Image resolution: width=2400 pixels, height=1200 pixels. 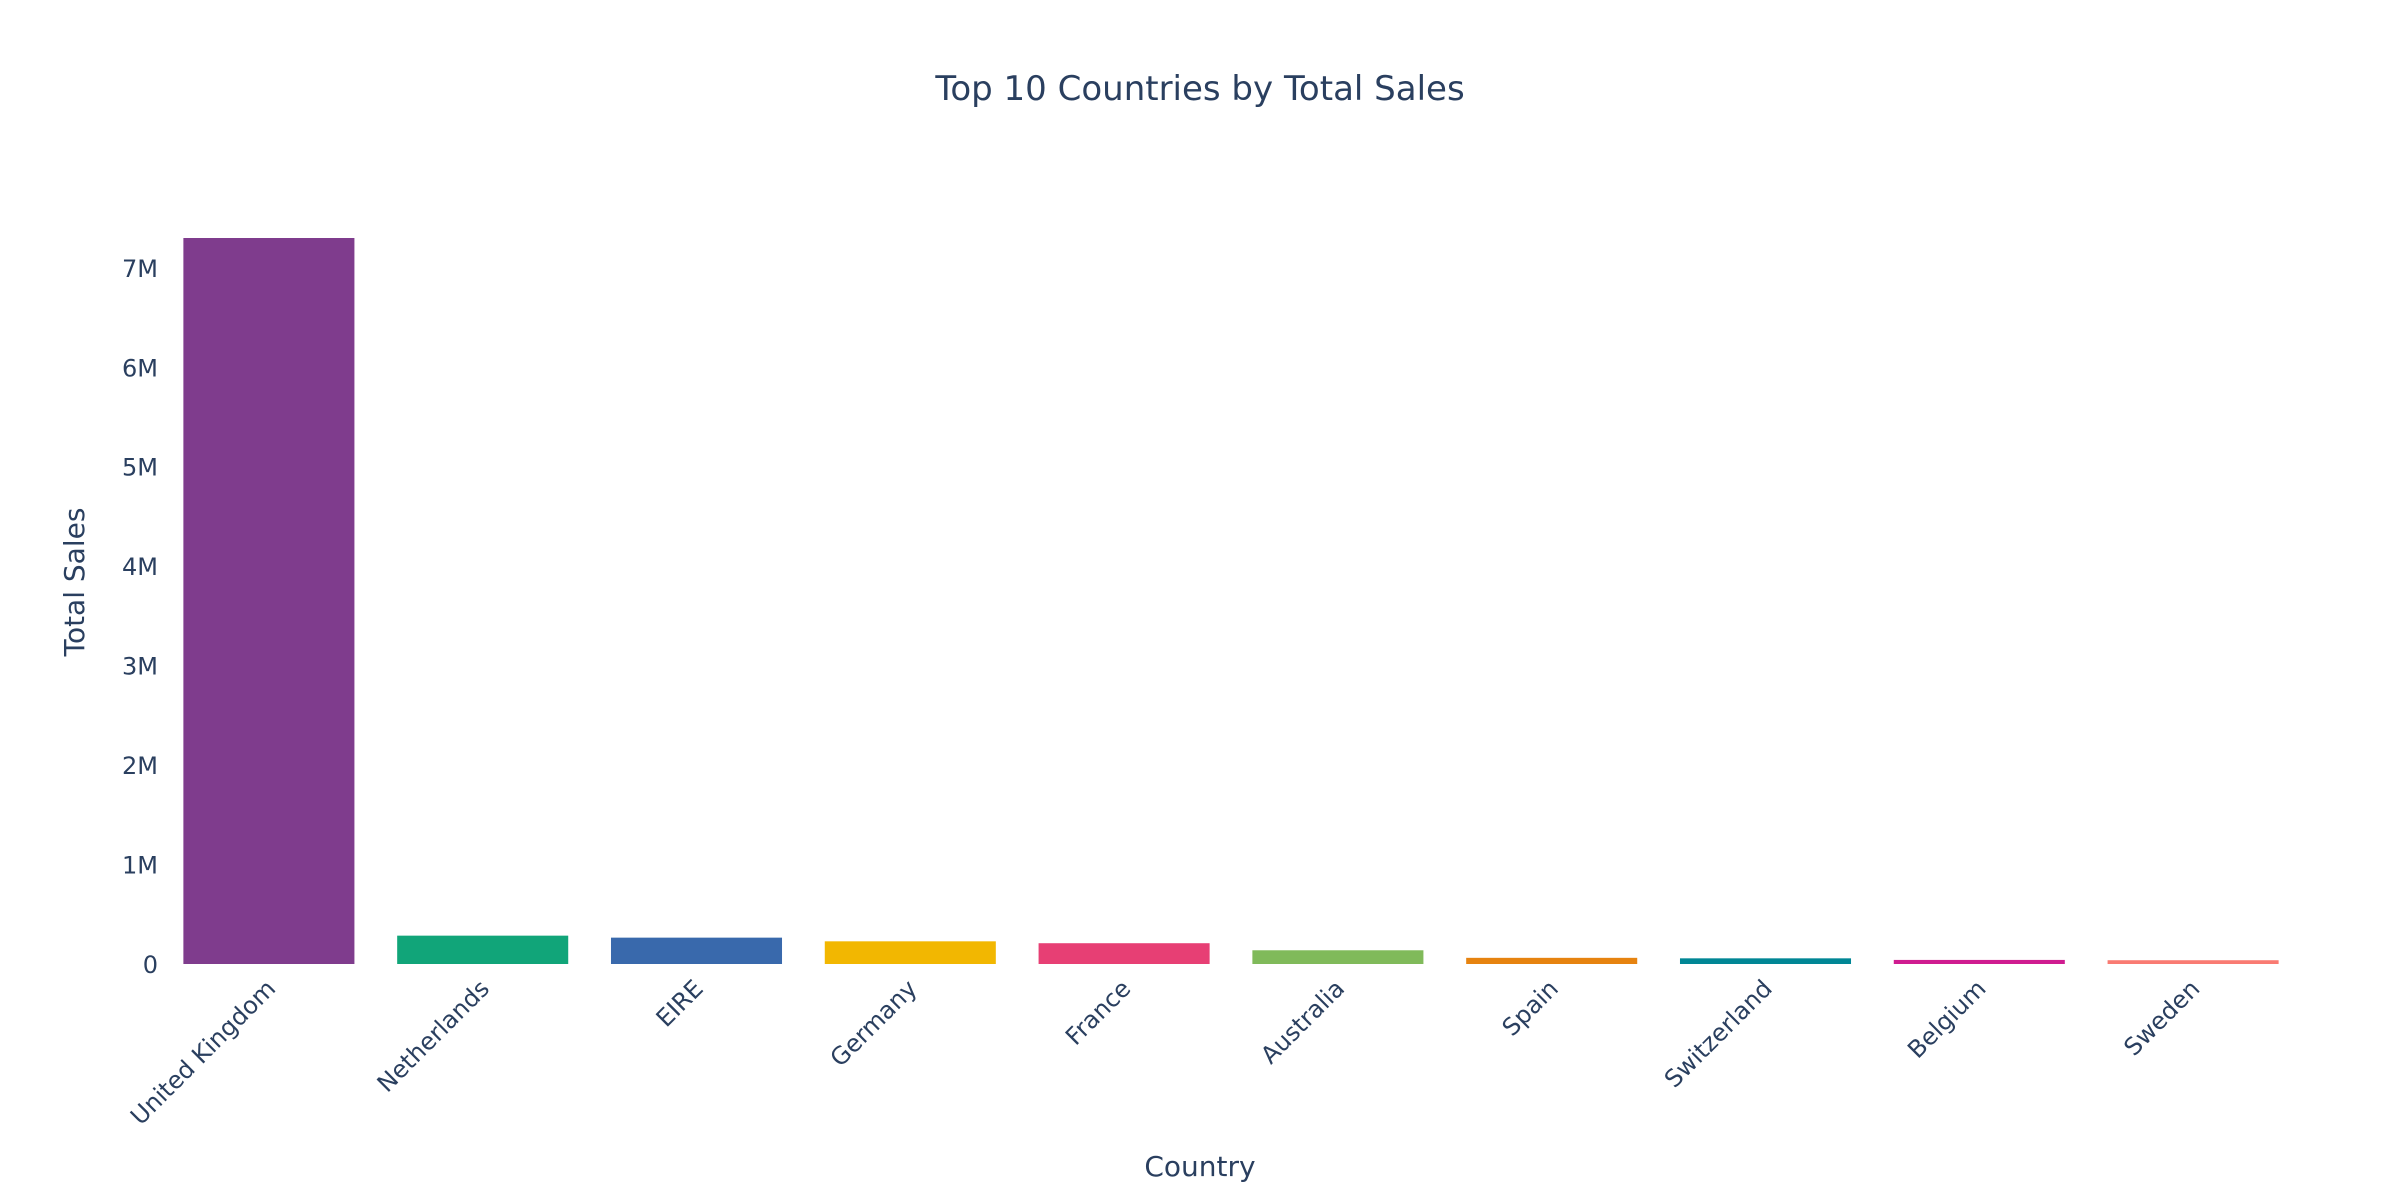 What do you see at coordinates (483, 949) in the screenshot?
I see `bar-netherlands` at bounding box center [483, 949].